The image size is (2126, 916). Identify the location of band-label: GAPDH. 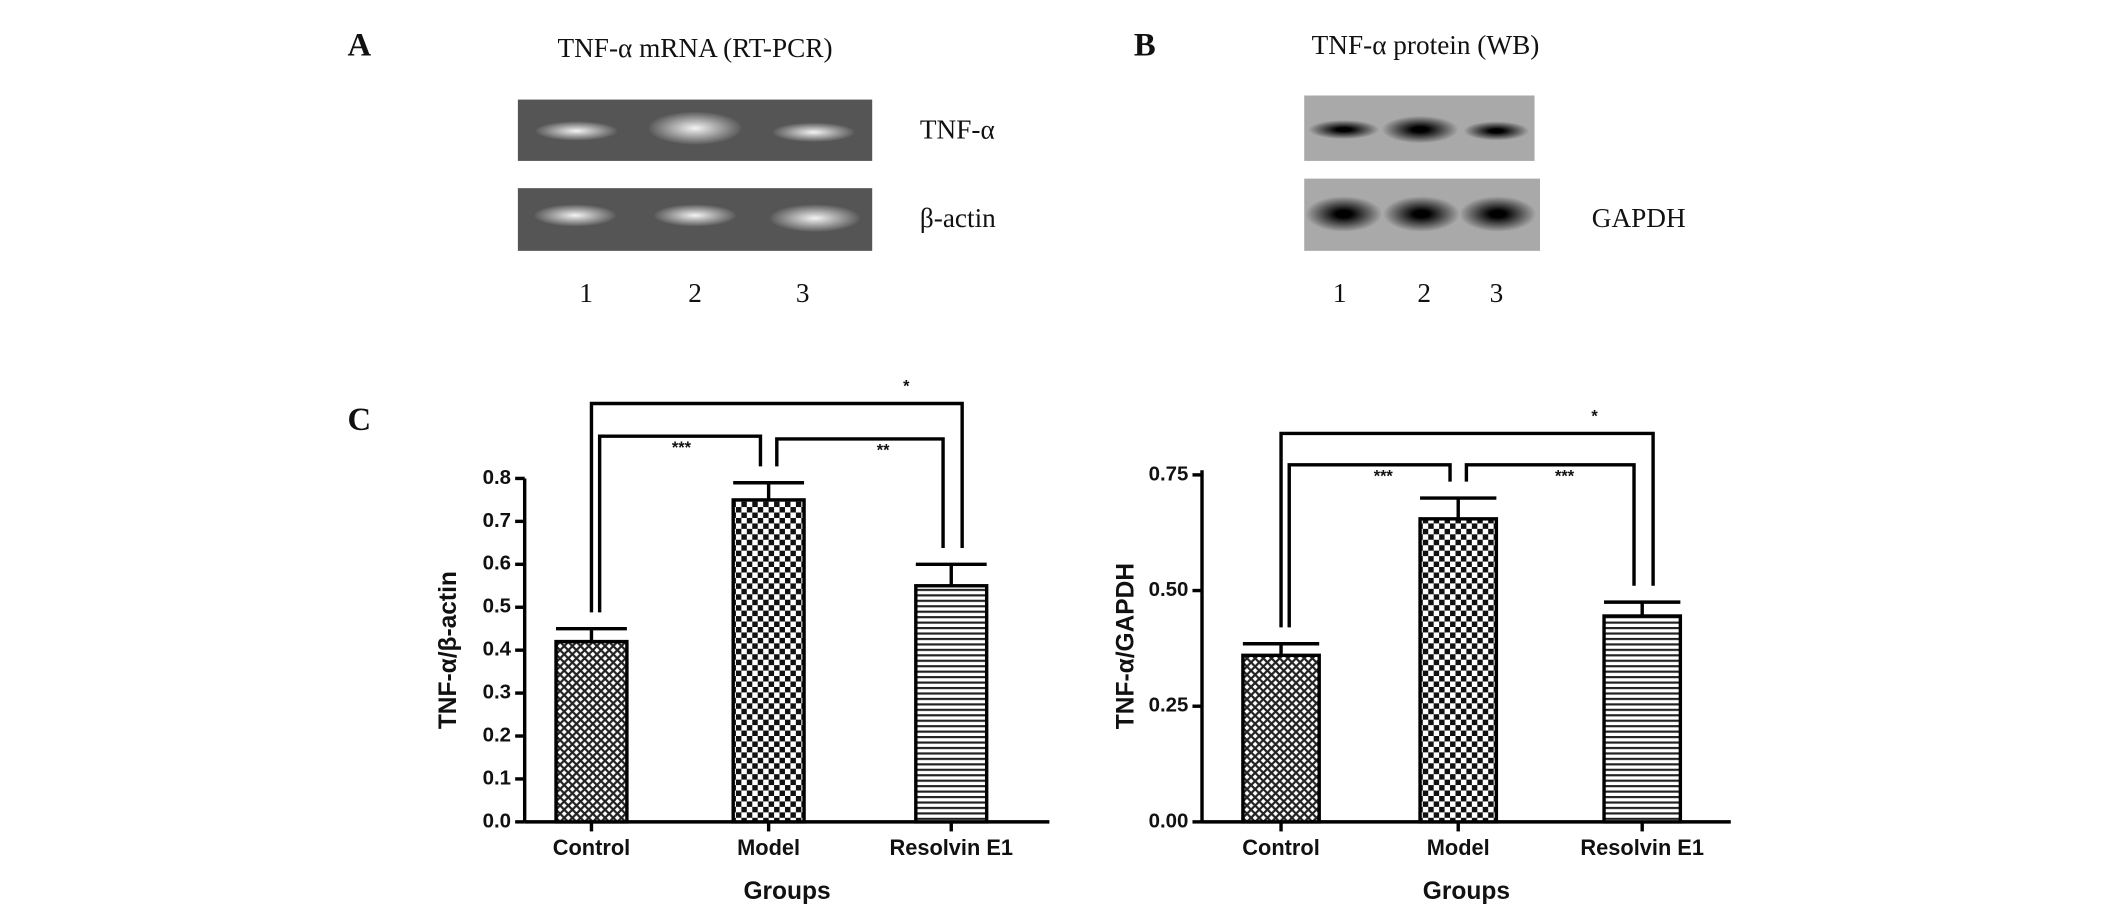
(1639, 218).